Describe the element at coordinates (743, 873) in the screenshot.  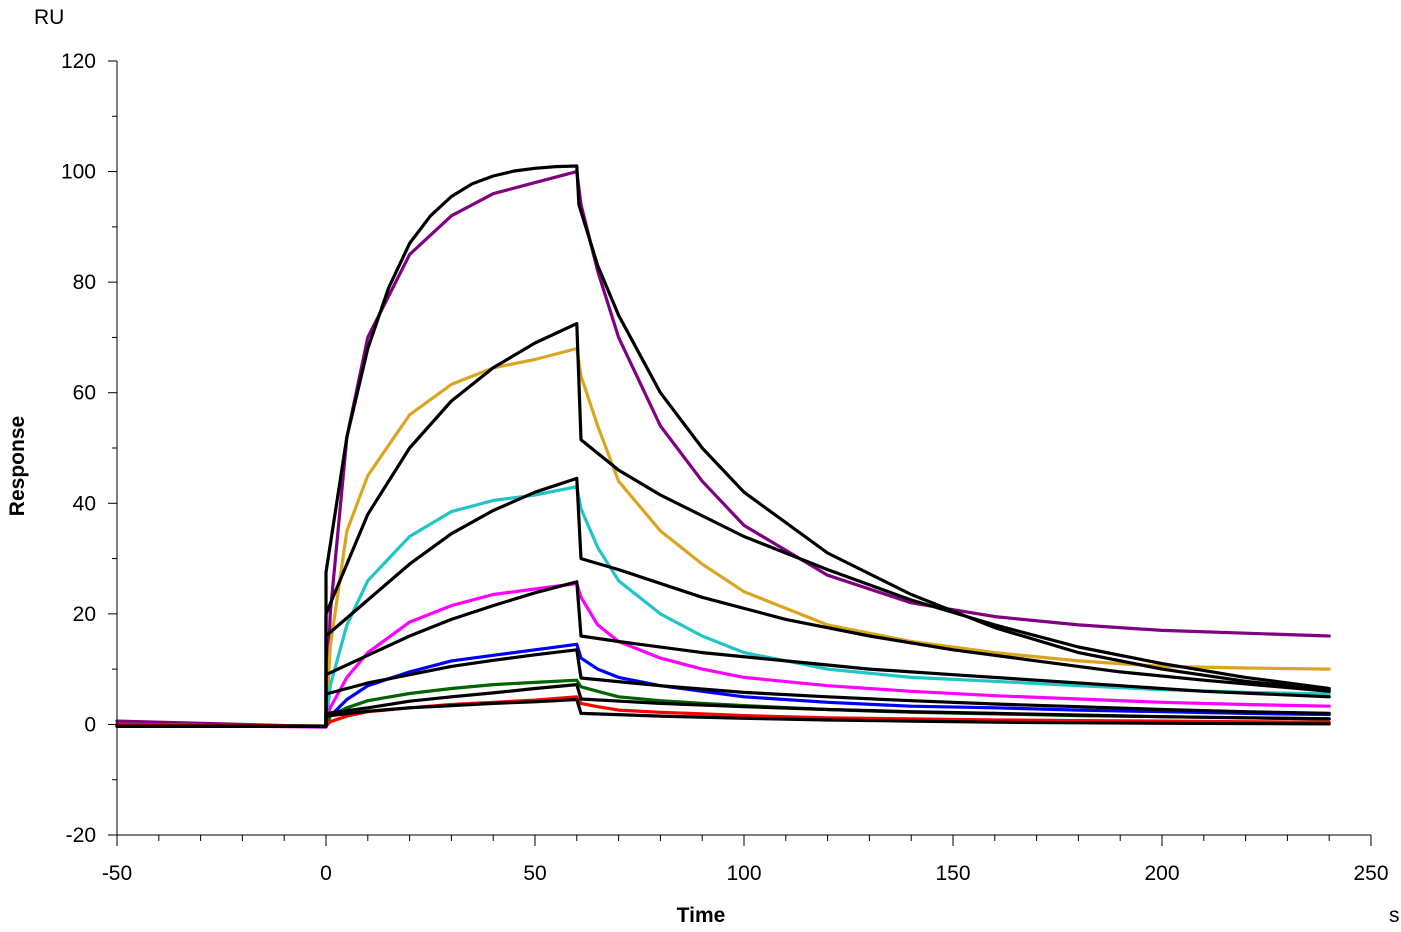
I see `x-tick-label: 100` at that location.